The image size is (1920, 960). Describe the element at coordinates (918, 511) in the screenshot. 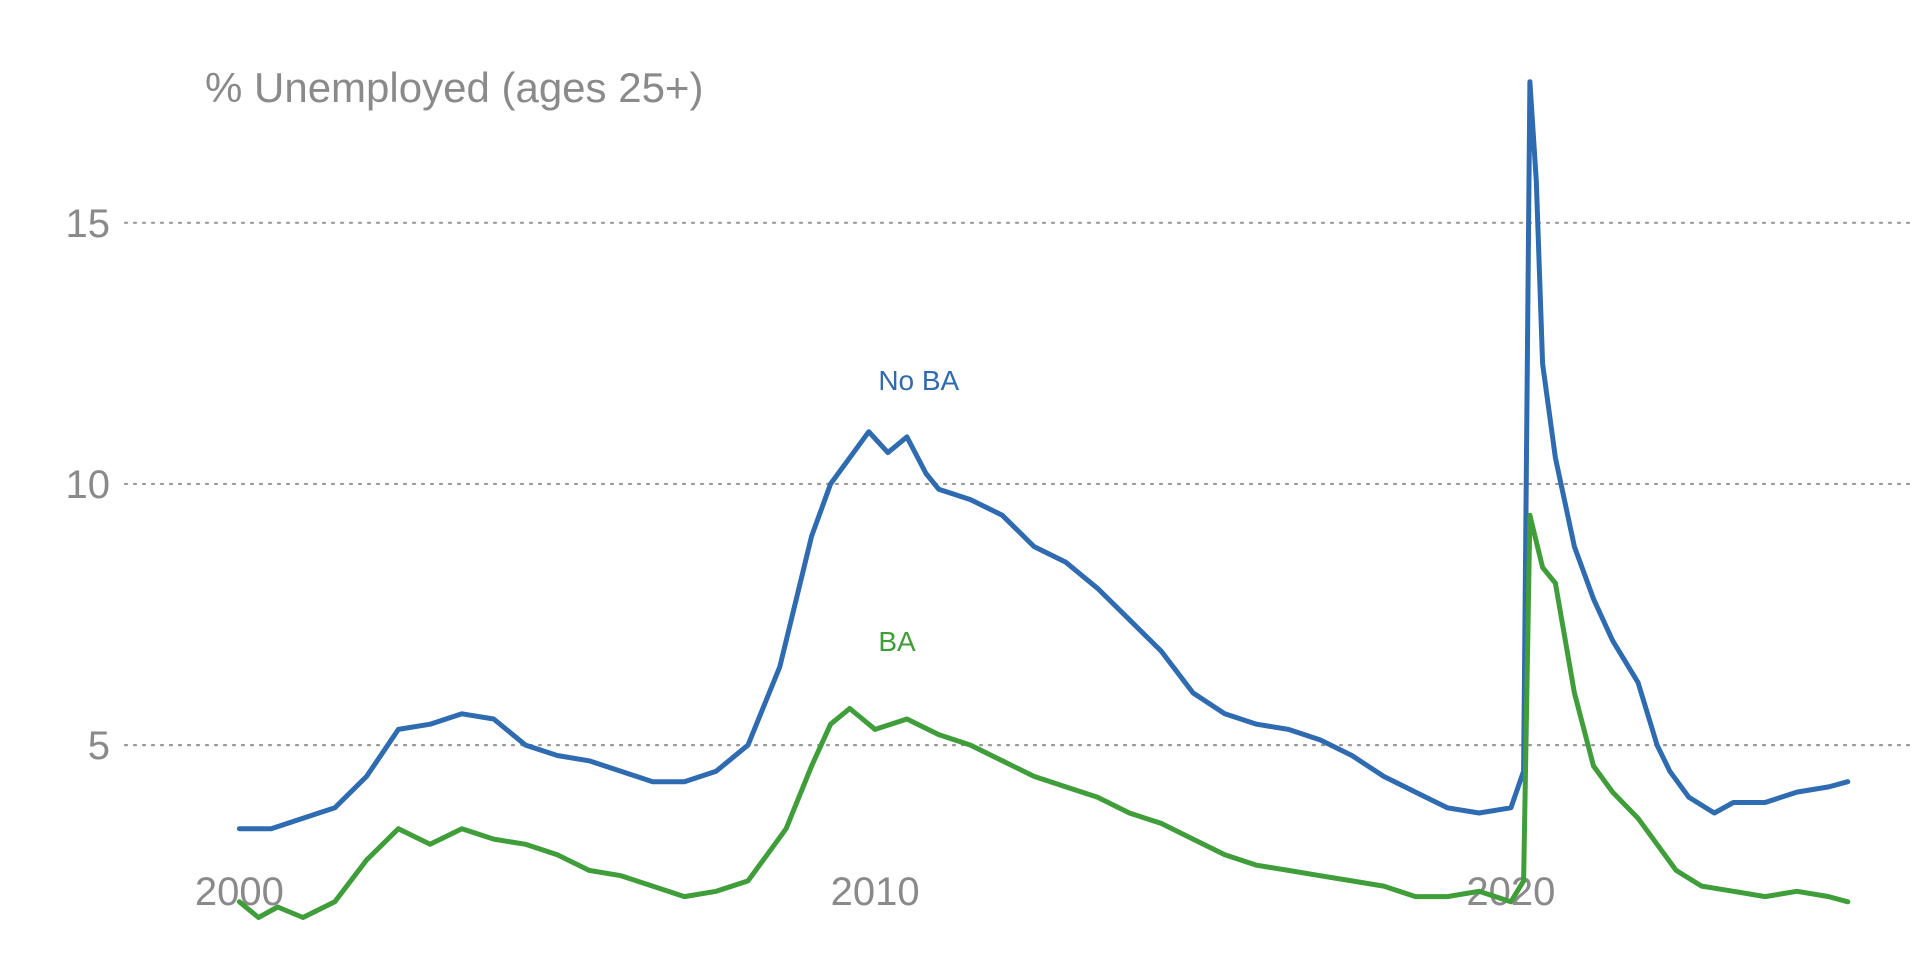

I see `series-labels: No BA BA` at that location.